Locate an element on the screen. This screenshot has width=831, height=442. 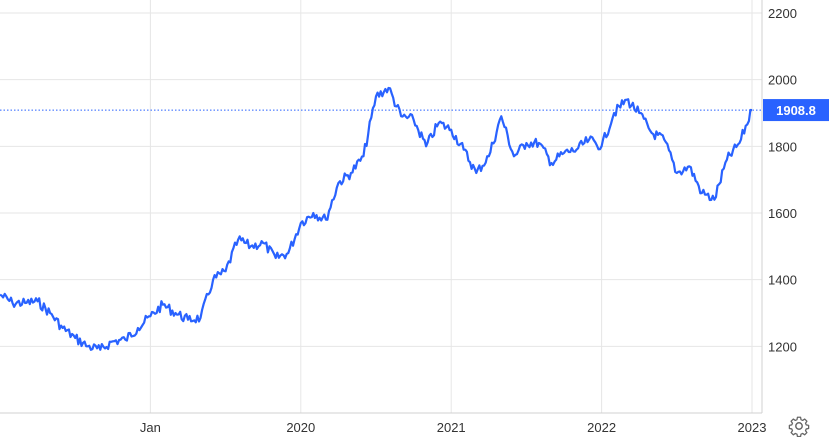
x-axis-labels: Jan 2020 2021 2022 2023 is located at coordinates (453, 427).